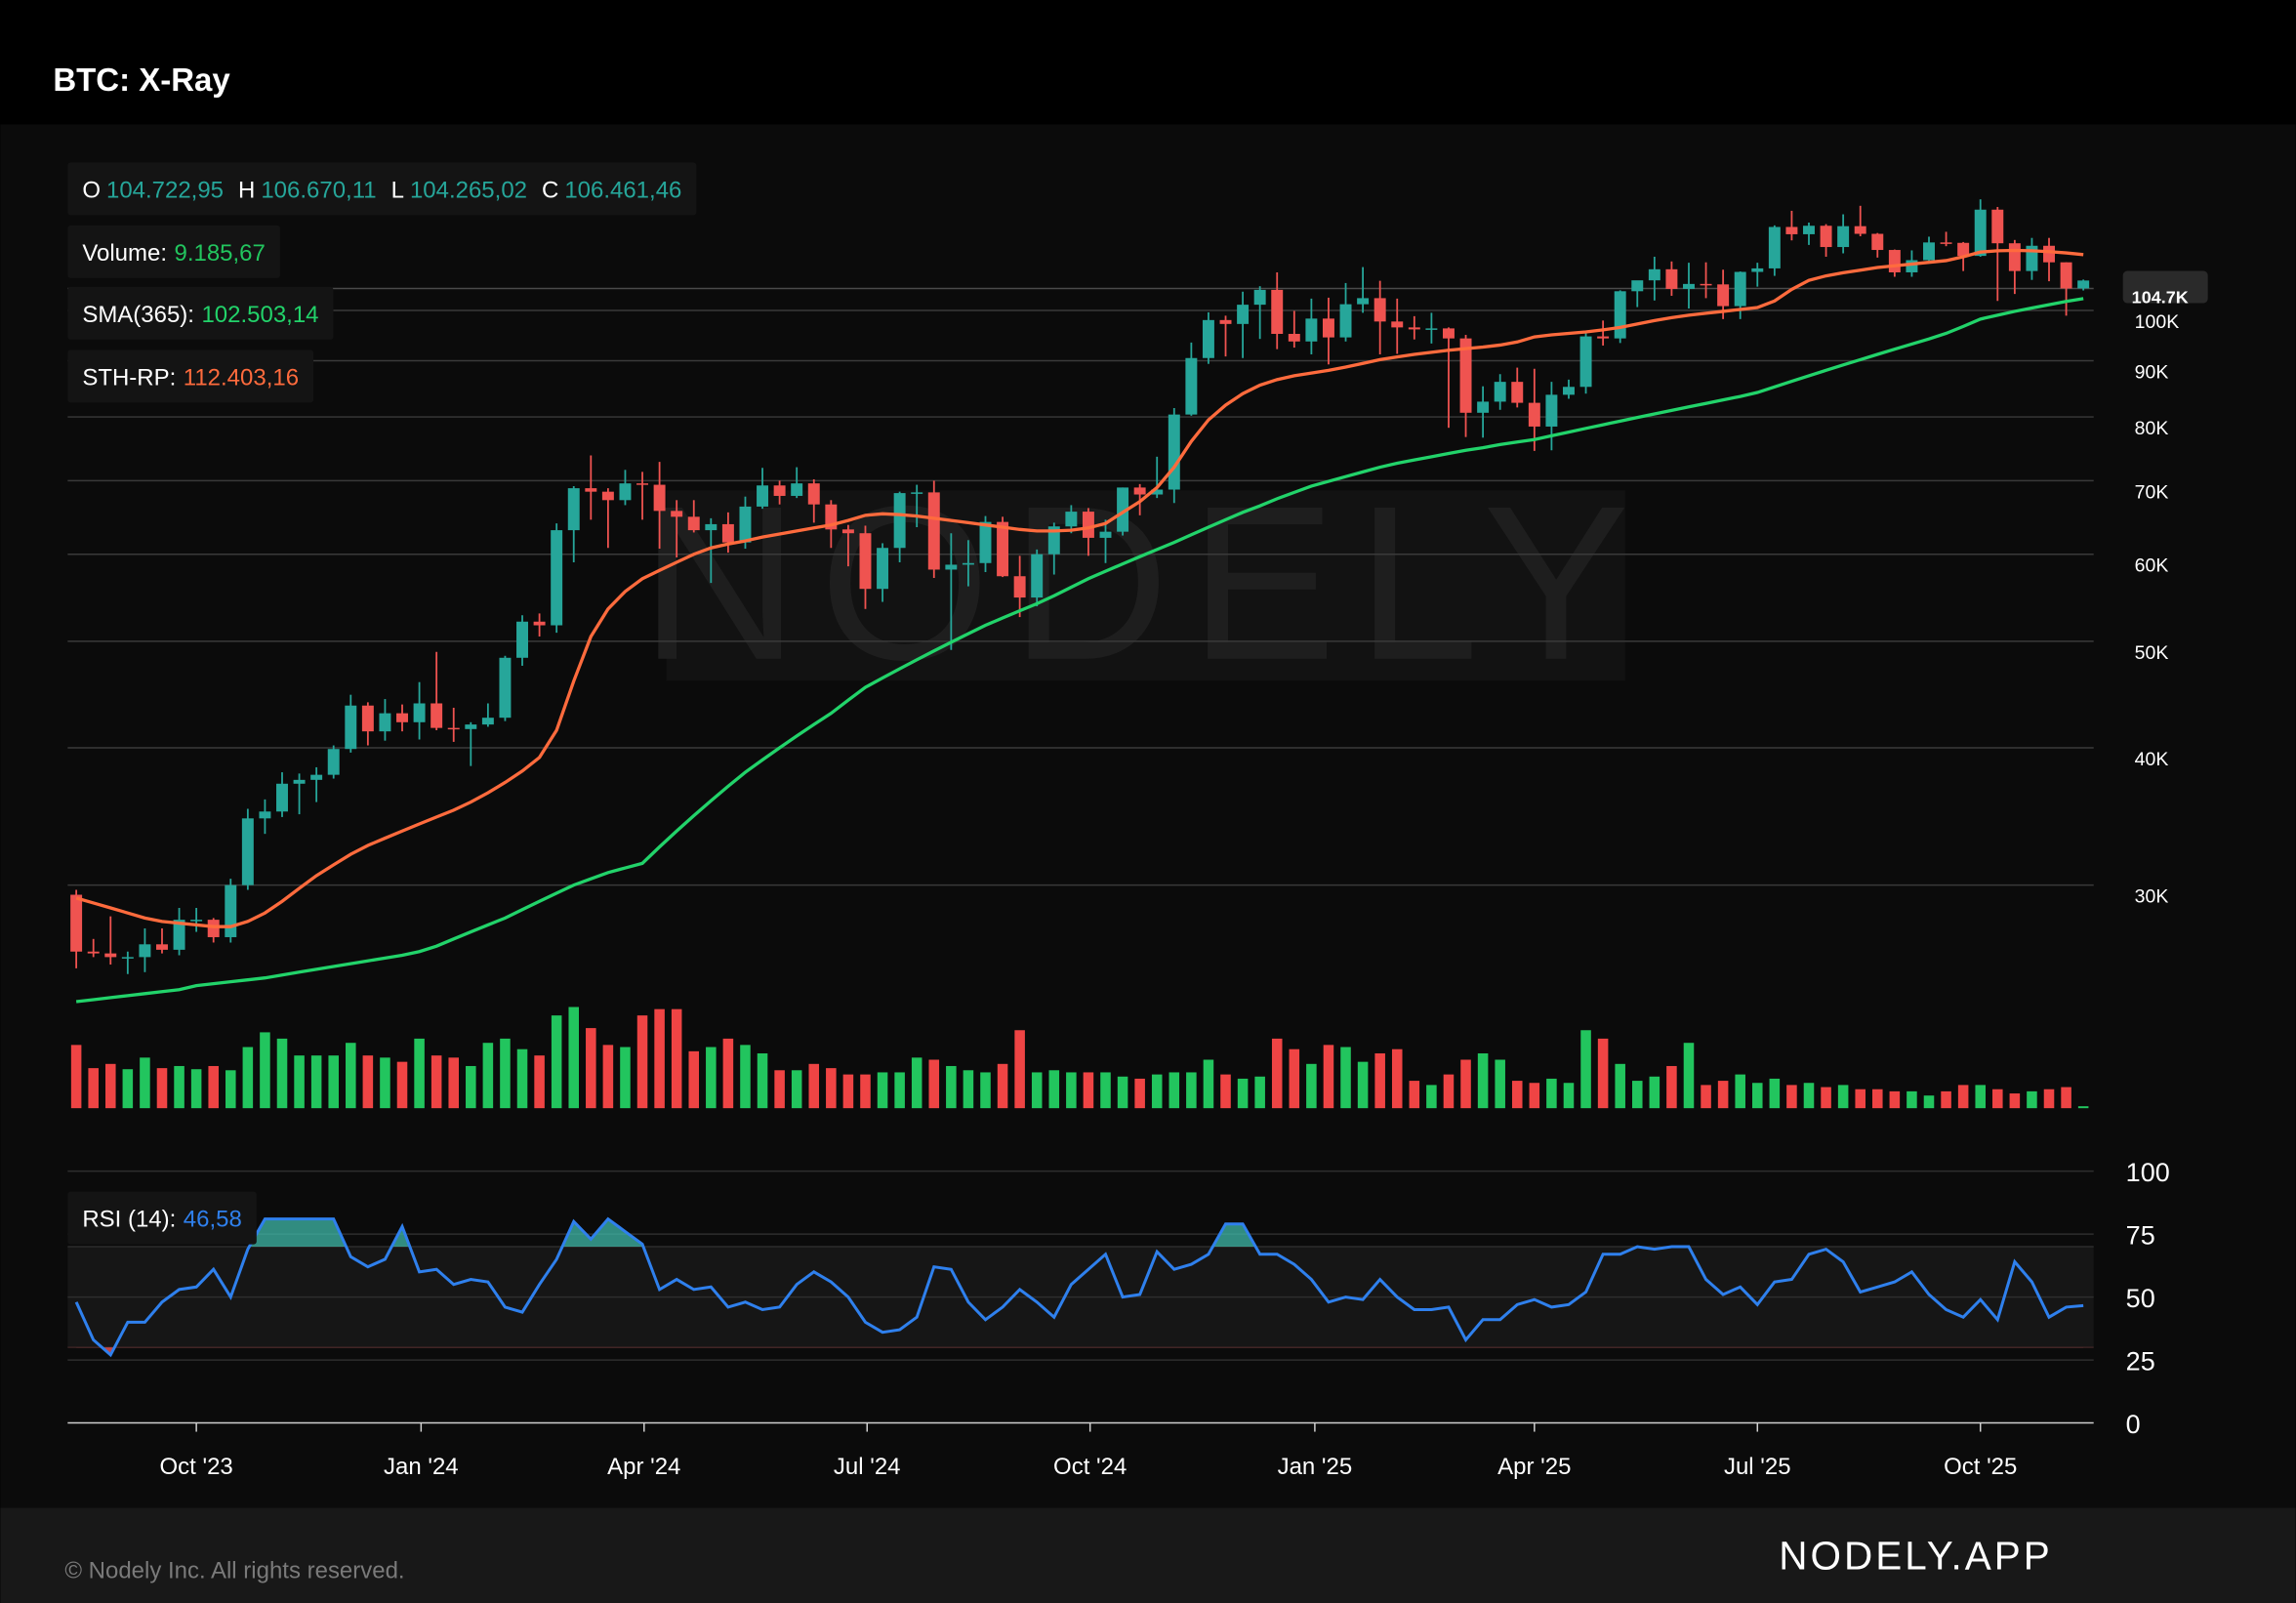 The width and height of the screenshot is (2296, 1603). I want to click on legend-box, so click(200, 313).